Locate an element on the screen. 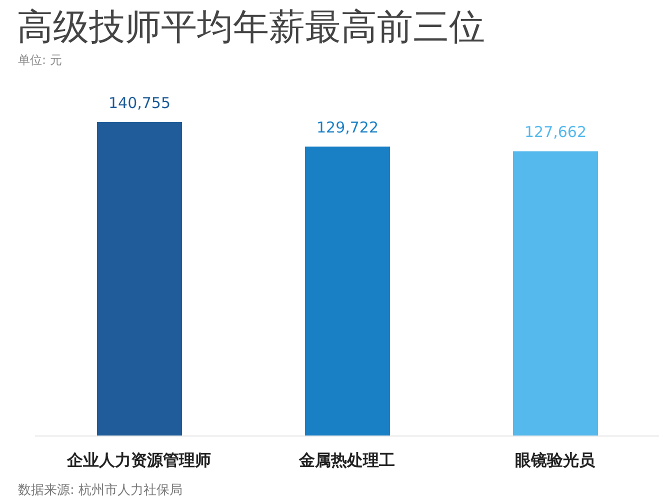 The height and width of the screenshot is (502, 659). chart-subtitle: 单位: 元 is located at coordinates (40, 60).